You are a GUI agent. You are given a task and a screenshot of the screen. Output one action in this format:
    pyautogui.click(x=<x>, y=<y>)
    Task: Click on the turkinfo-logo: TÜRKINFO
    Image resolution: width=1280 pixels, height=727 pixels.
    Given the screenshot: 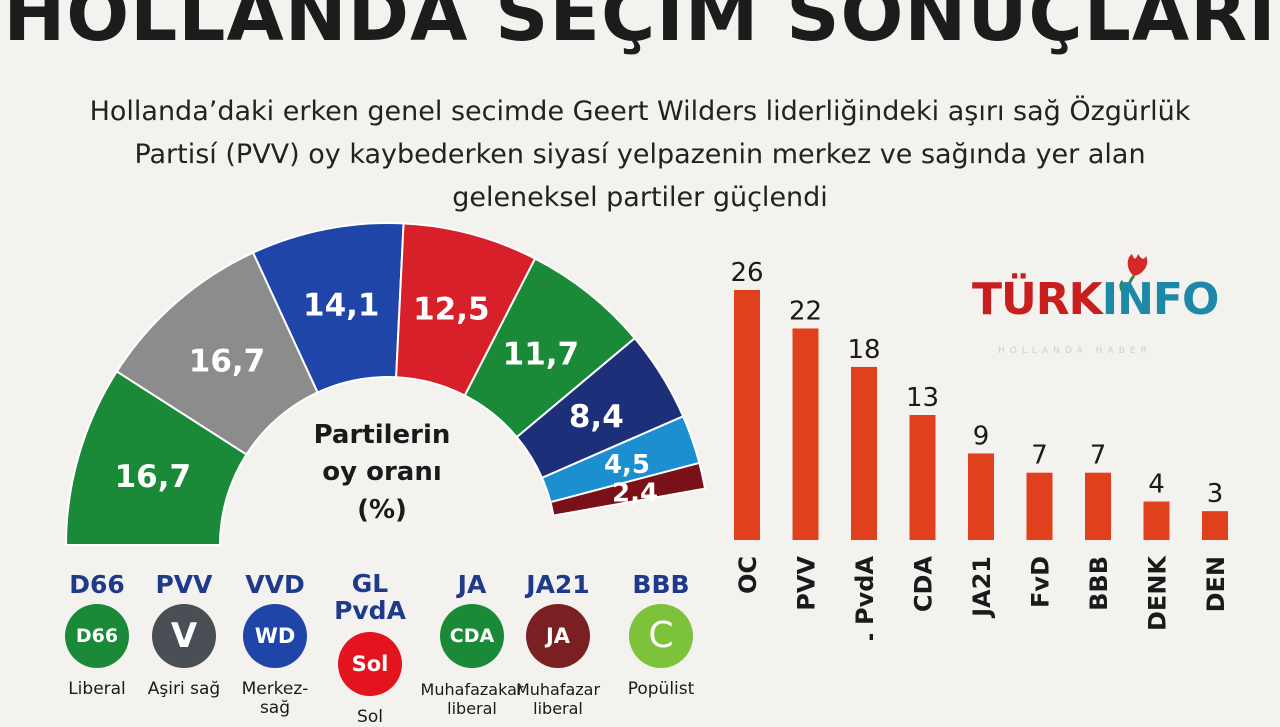 What is the action you would take?
    pyautogui.click(x=1095, y=300)
    